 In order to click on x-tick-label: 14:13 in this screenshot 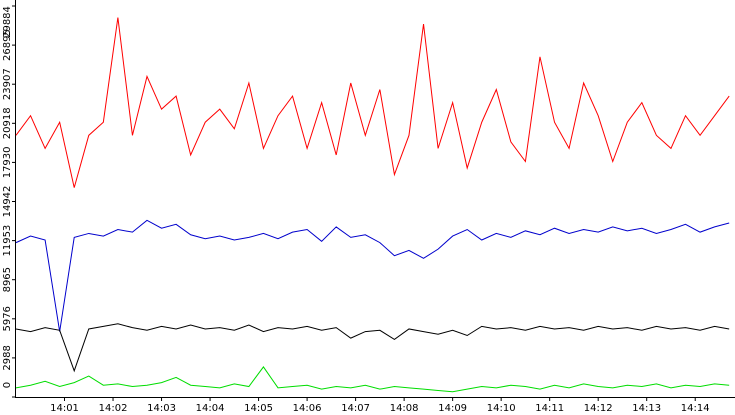, I will do `click(646, 408)`.